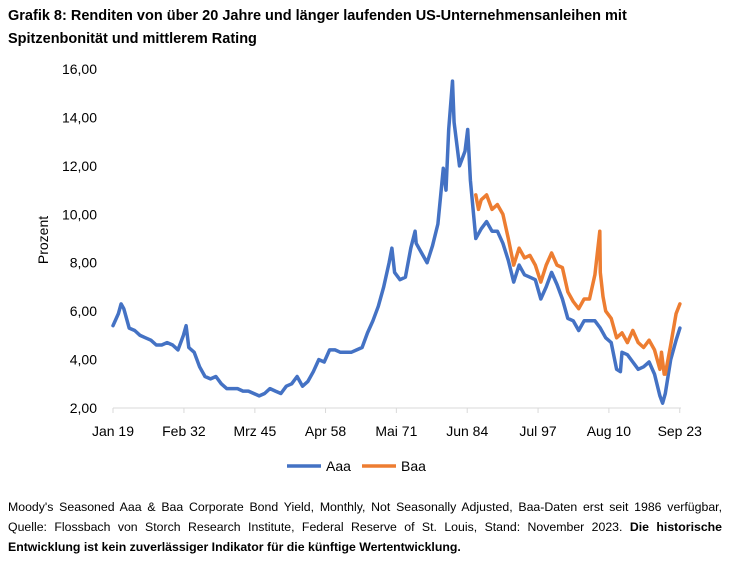 The height and width of the screenshot is (569, 729). Describe the element at coordinates (413, 466) in the screenshot. I see `legend-label: Baa` at that location.